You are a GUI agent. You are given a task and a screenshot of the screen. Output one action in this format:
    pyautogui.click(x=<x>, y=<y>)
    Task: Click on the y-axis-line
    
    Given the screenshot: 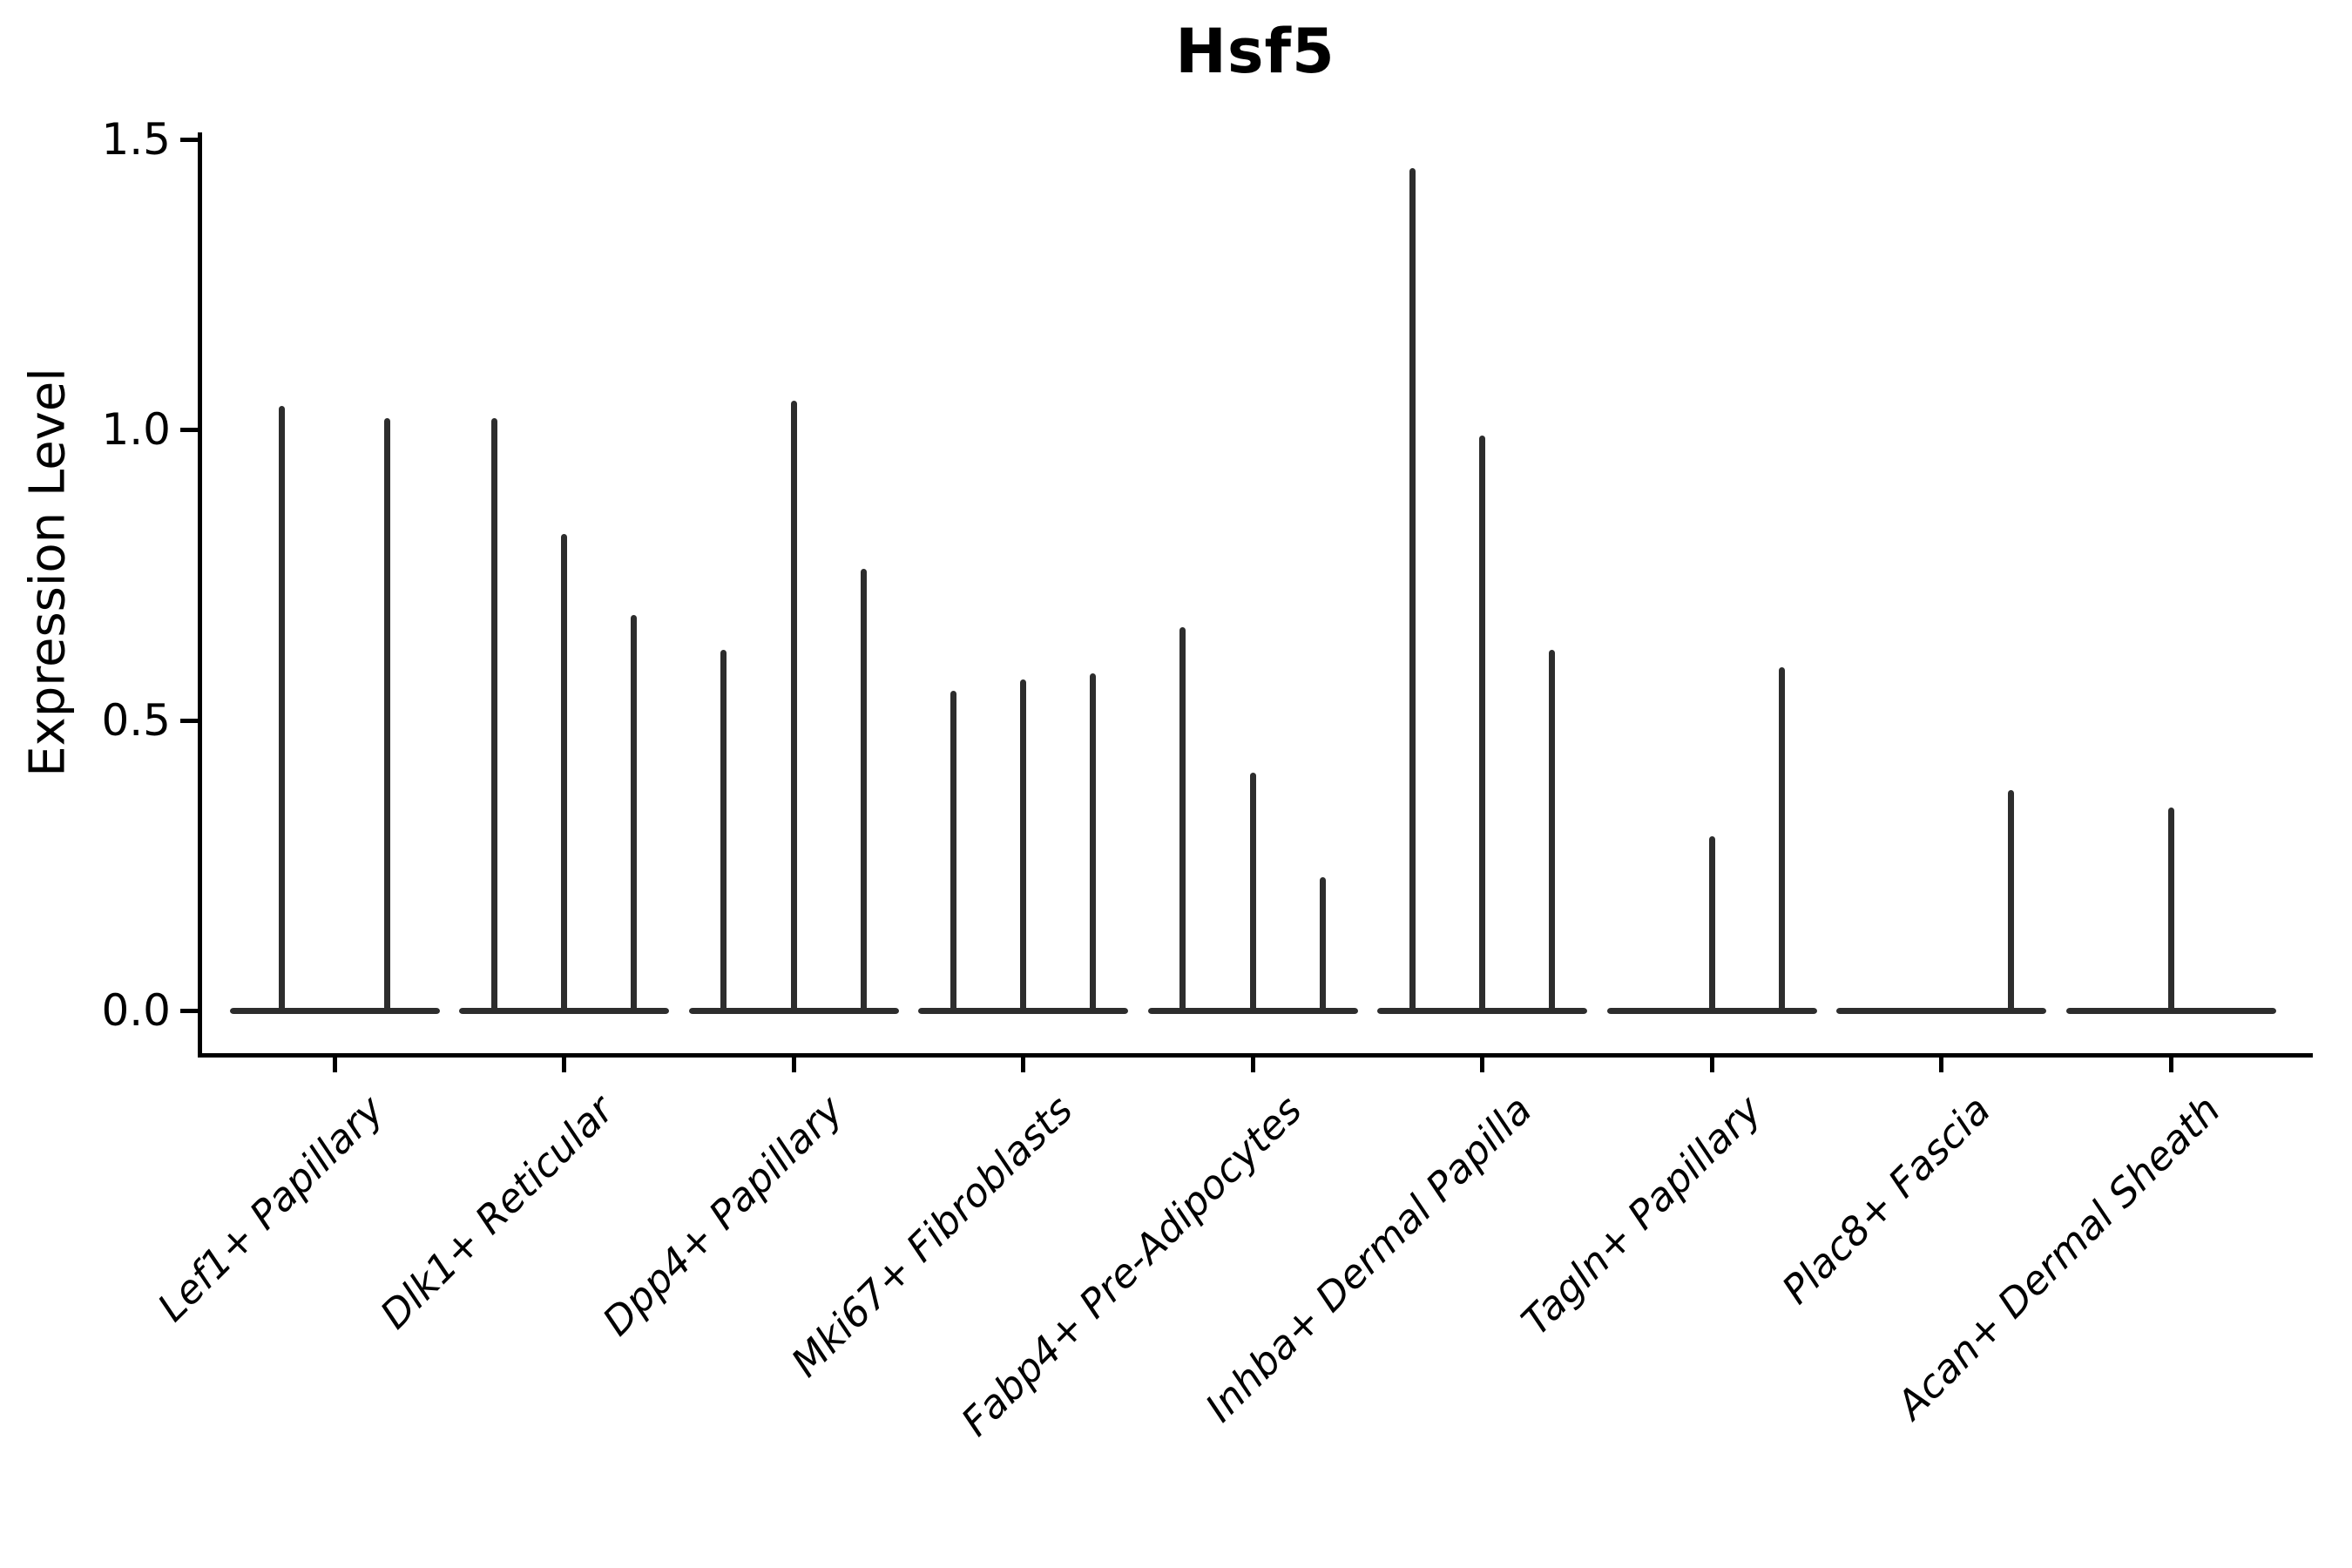 What is the action you would take?
    pyautogui.click(x=200, y=595)
    